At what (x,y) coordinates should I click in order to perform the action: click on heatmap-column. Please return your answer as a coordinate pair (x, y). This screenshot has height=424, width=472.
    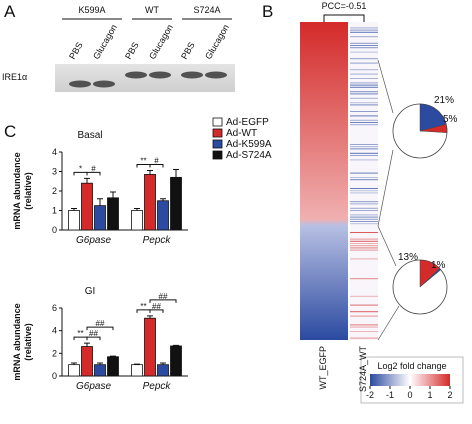
    Looking at the image, I should click on (364, 181).